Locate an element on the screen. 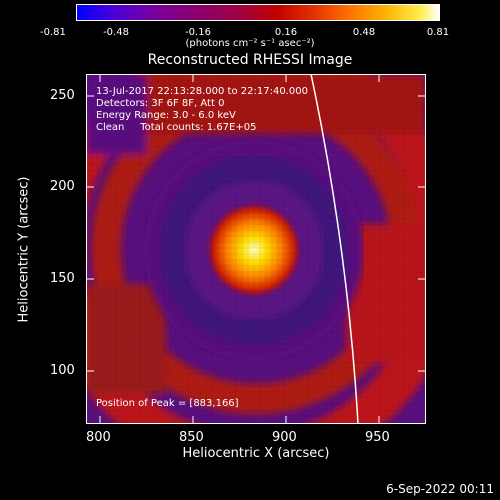  colorbar-tick-label: -0.16 is located at coordinates (198, 32).